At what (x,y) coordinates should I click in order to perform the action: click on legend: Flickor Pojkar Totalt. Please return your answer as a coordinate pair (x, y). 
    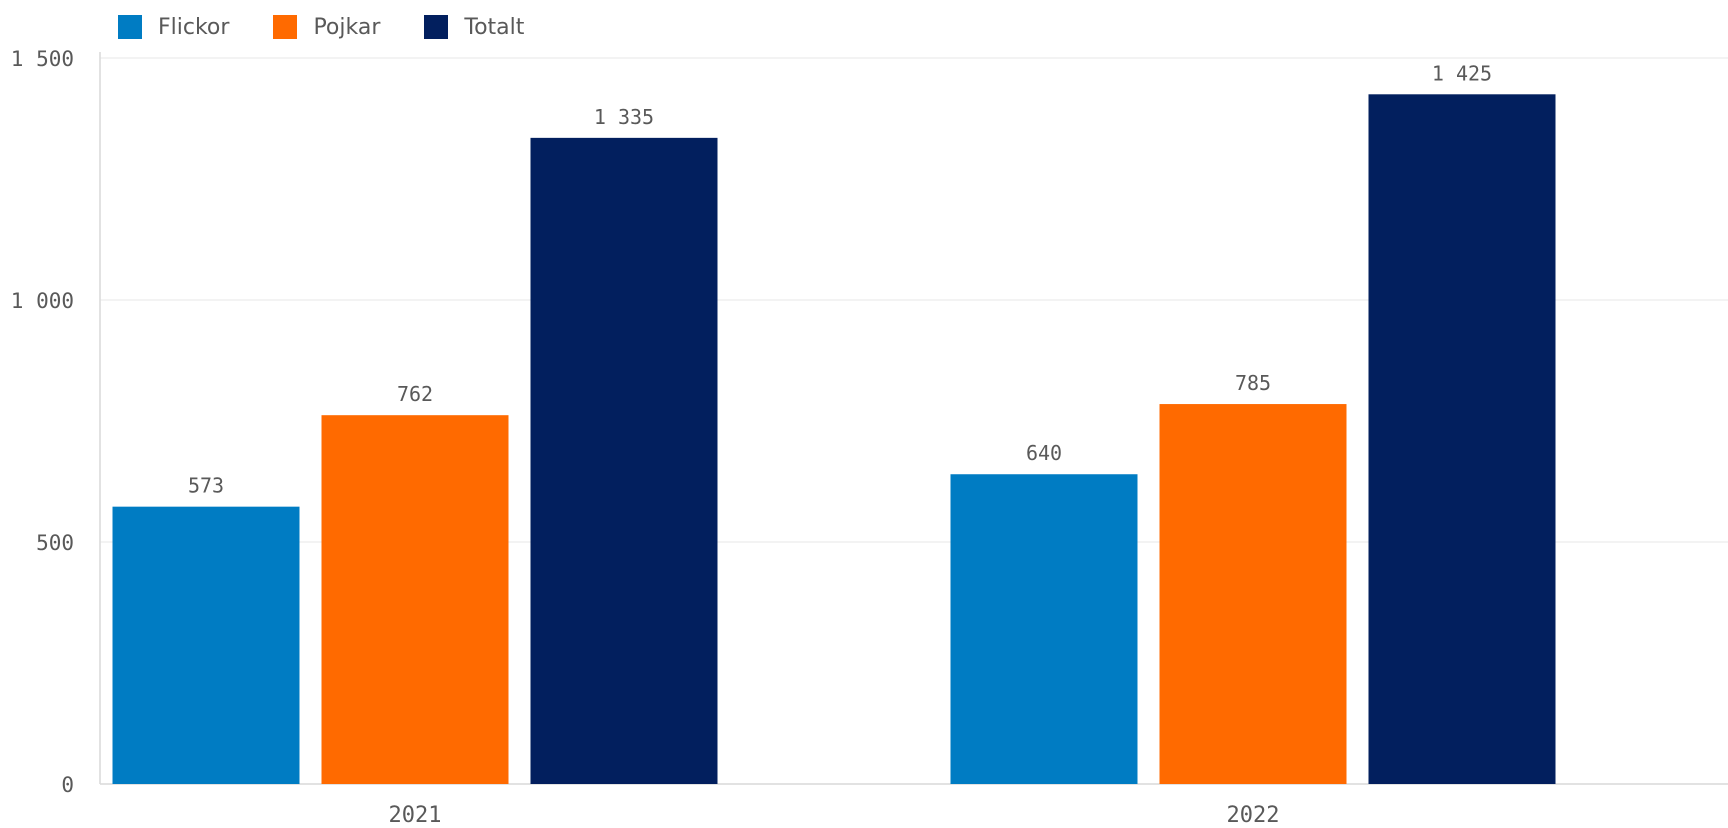
    Looking at the image, I should click on (343, 27).